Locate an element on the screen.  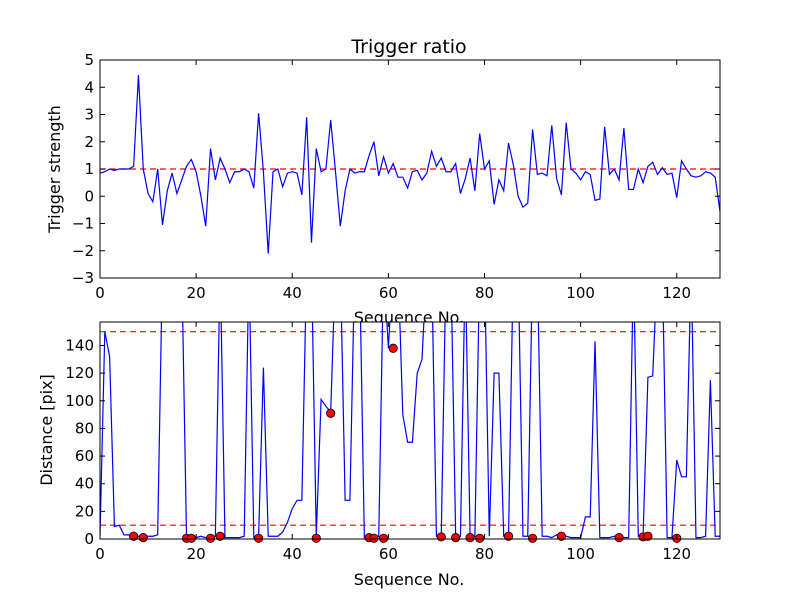
y-tick-label: 80 is located at coordinates (84, 428).